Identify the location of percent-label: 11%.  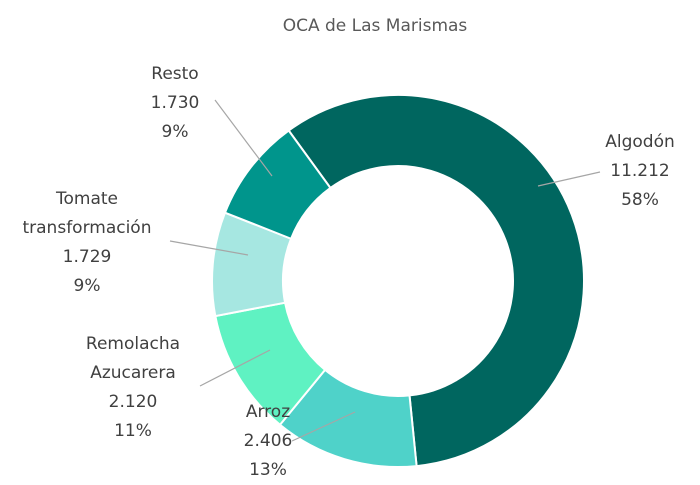
(133, 431).